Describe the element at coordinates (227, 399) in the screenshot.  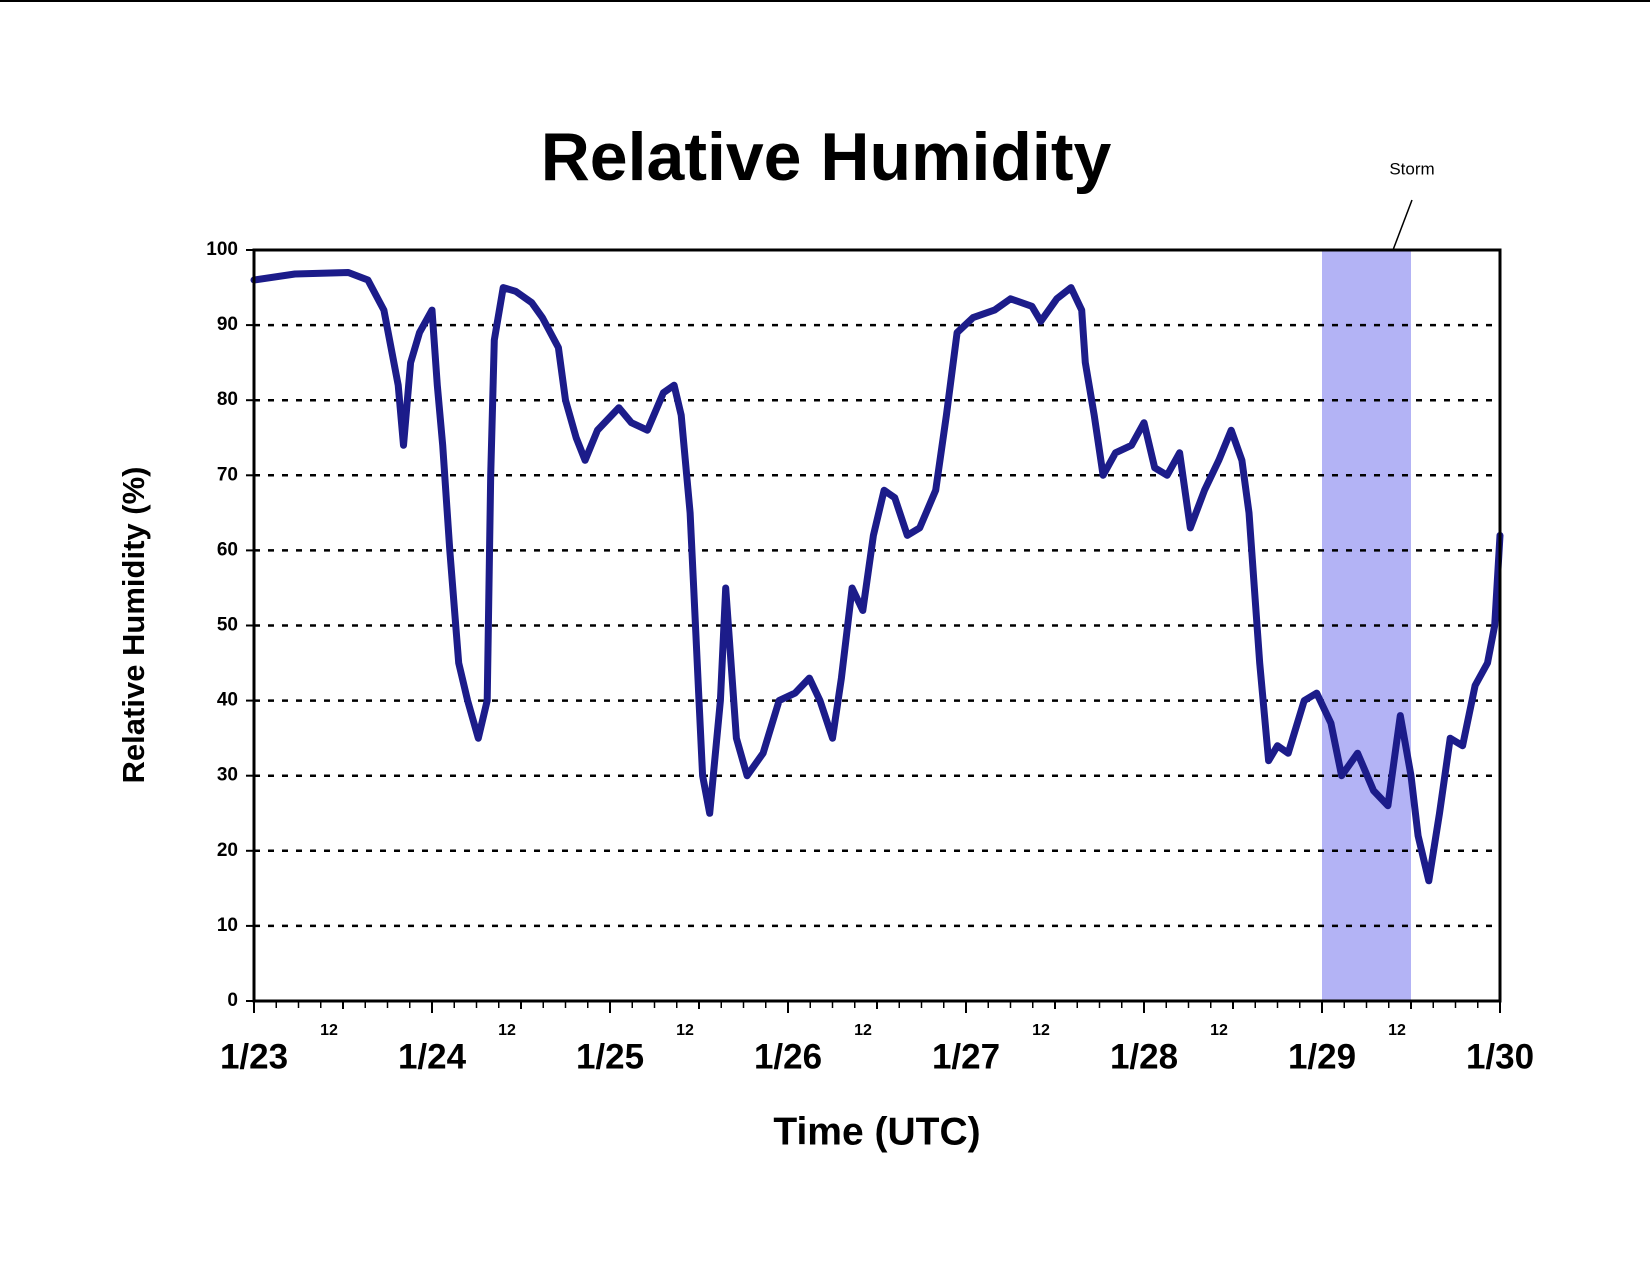
I see `y-tick-label: 80` at that location.